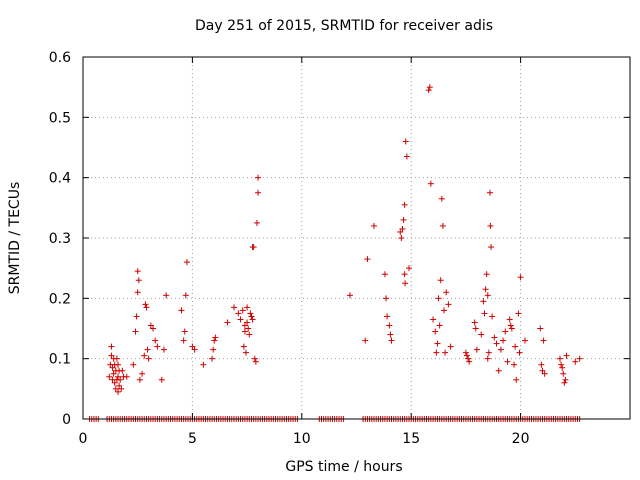 The height and width of the screenshot is (480, 640). I want to click on y-tick-label: 0.1, so click(60, 360).